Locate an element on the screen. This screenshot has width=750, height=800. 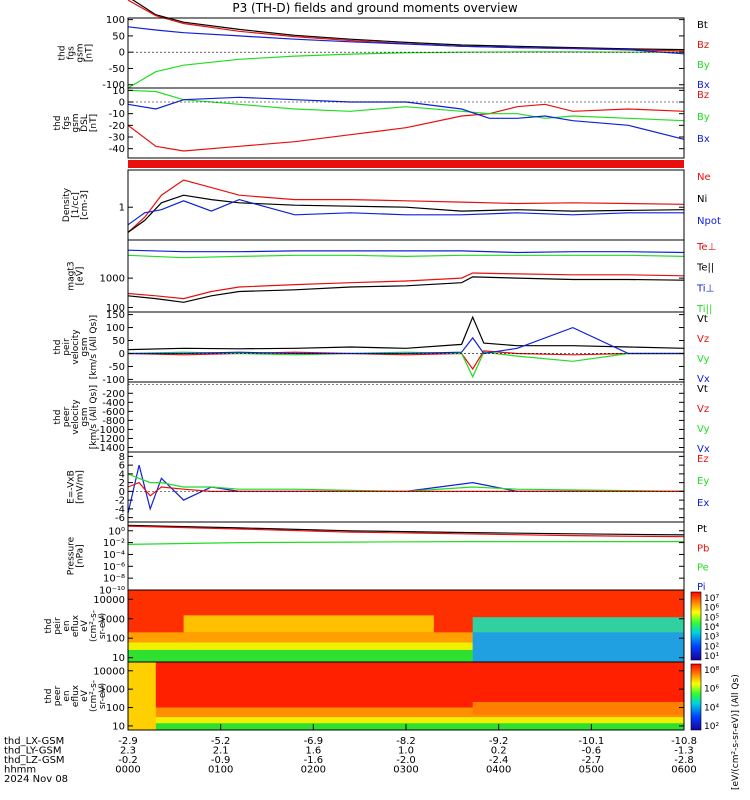
y-tick-label: -10 is located at coordinates (117, 114).